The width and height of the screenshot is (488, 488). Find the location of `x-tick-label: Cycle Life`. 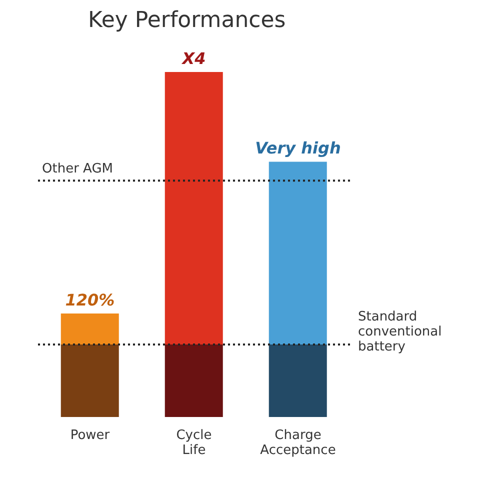

x-tick-label: Cycle Life is located at coordinates (194, 443).